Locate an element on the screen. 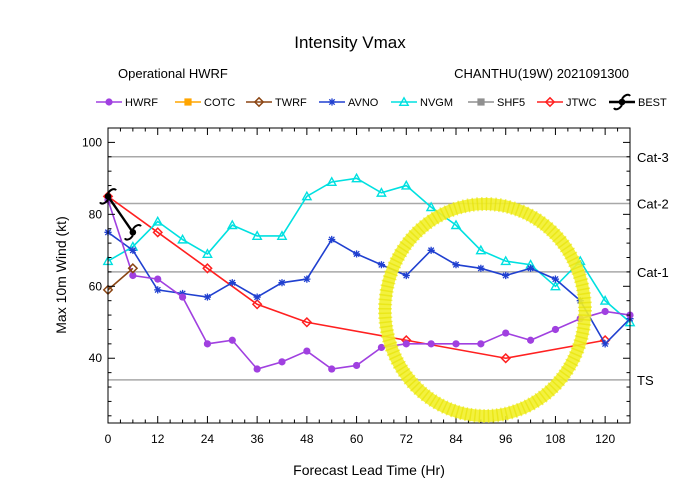 The width and height of the screenshot is (680, 487). legend-label: JTWC is located at coordinates (581, 103).